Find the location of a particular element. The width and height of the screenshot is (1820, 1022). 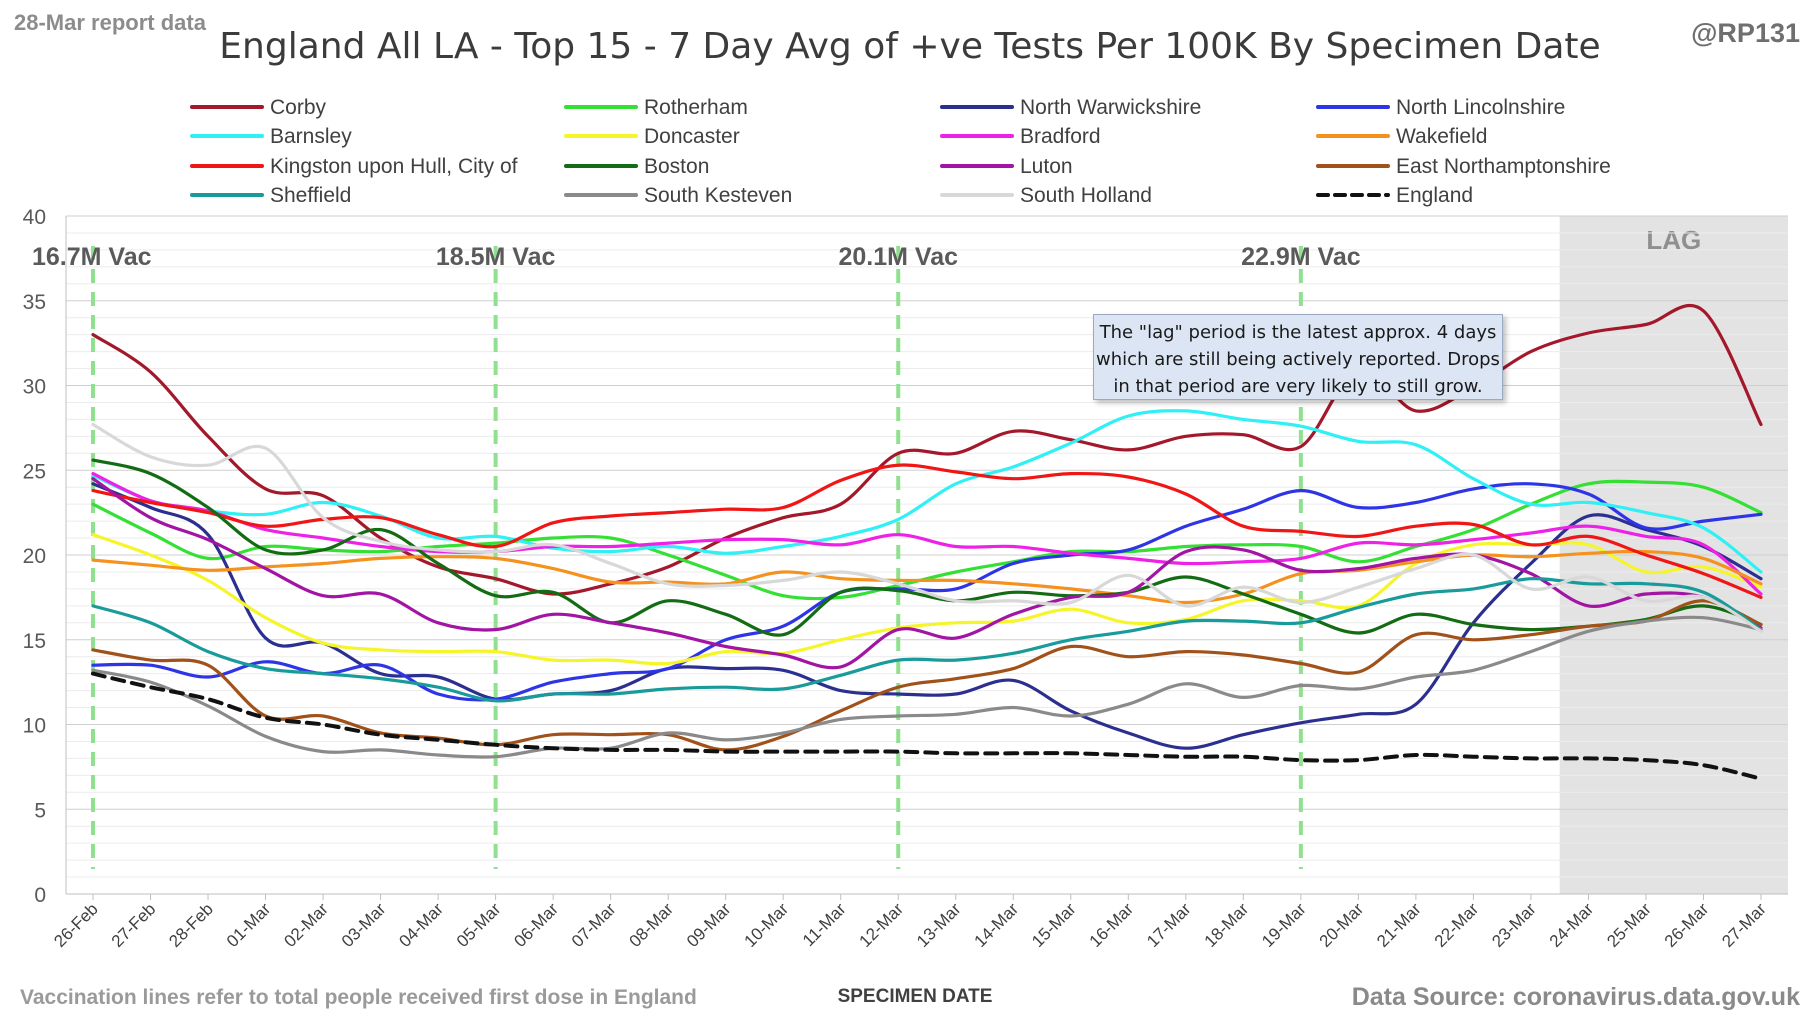

y-tick-label: 40 is located at coordinates (34, 217).